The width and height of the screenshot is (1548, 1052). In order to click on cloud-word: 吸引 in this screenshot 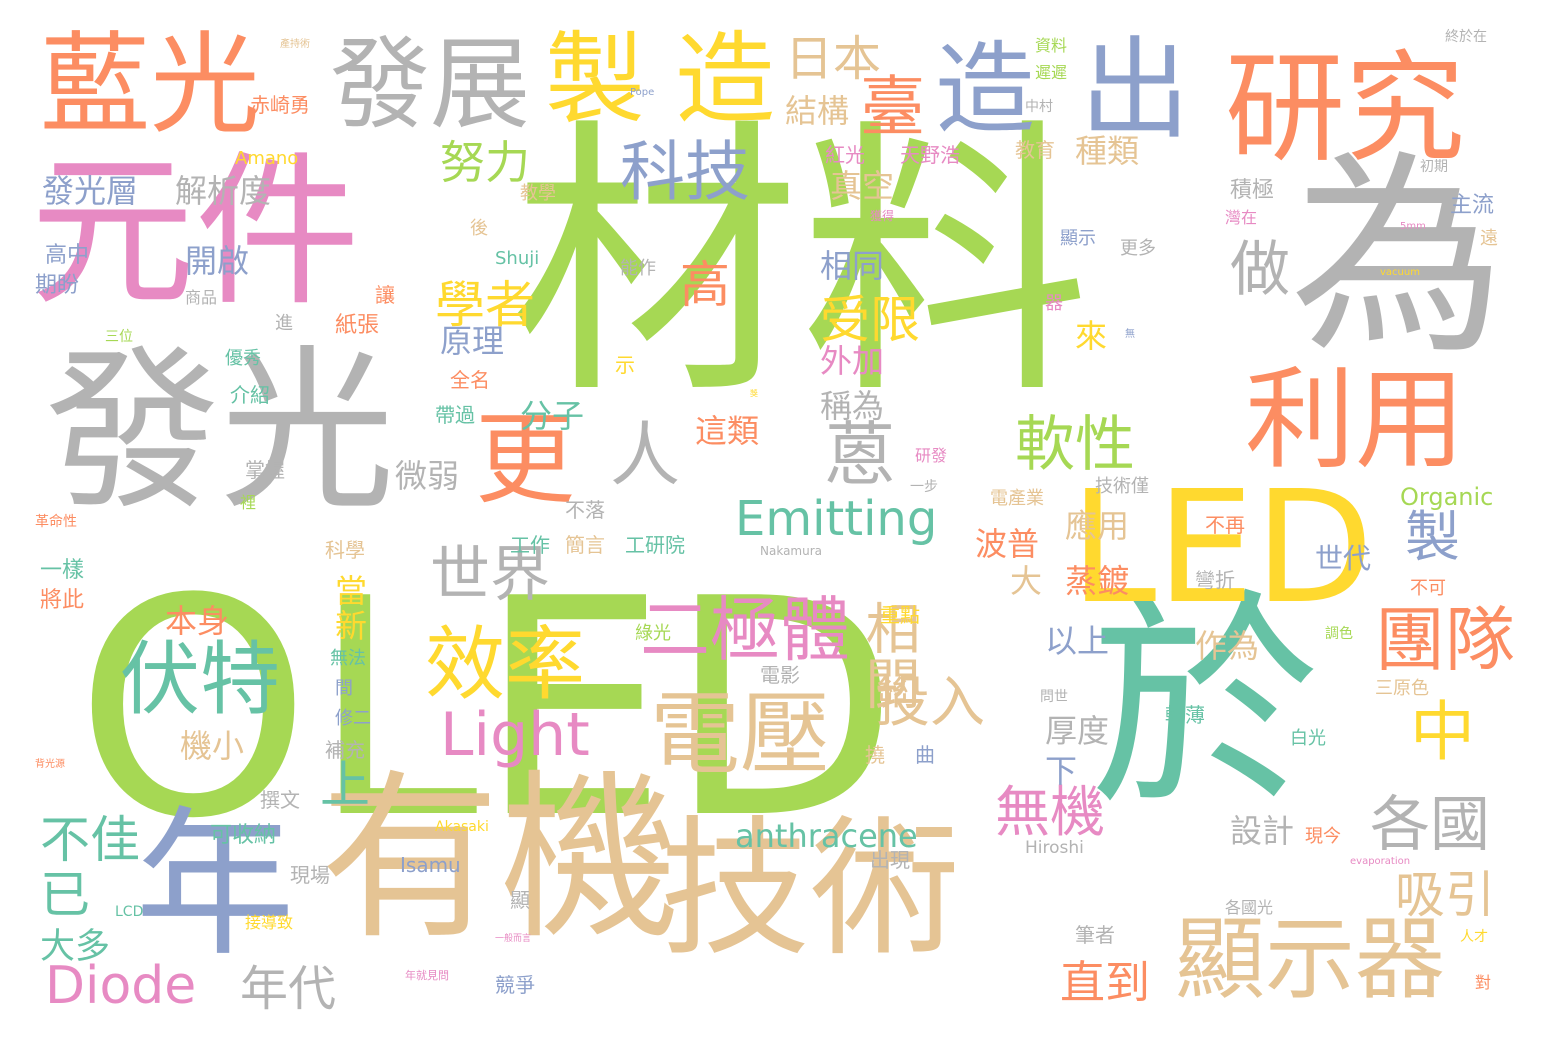, I will do `click(1445, 895)`.